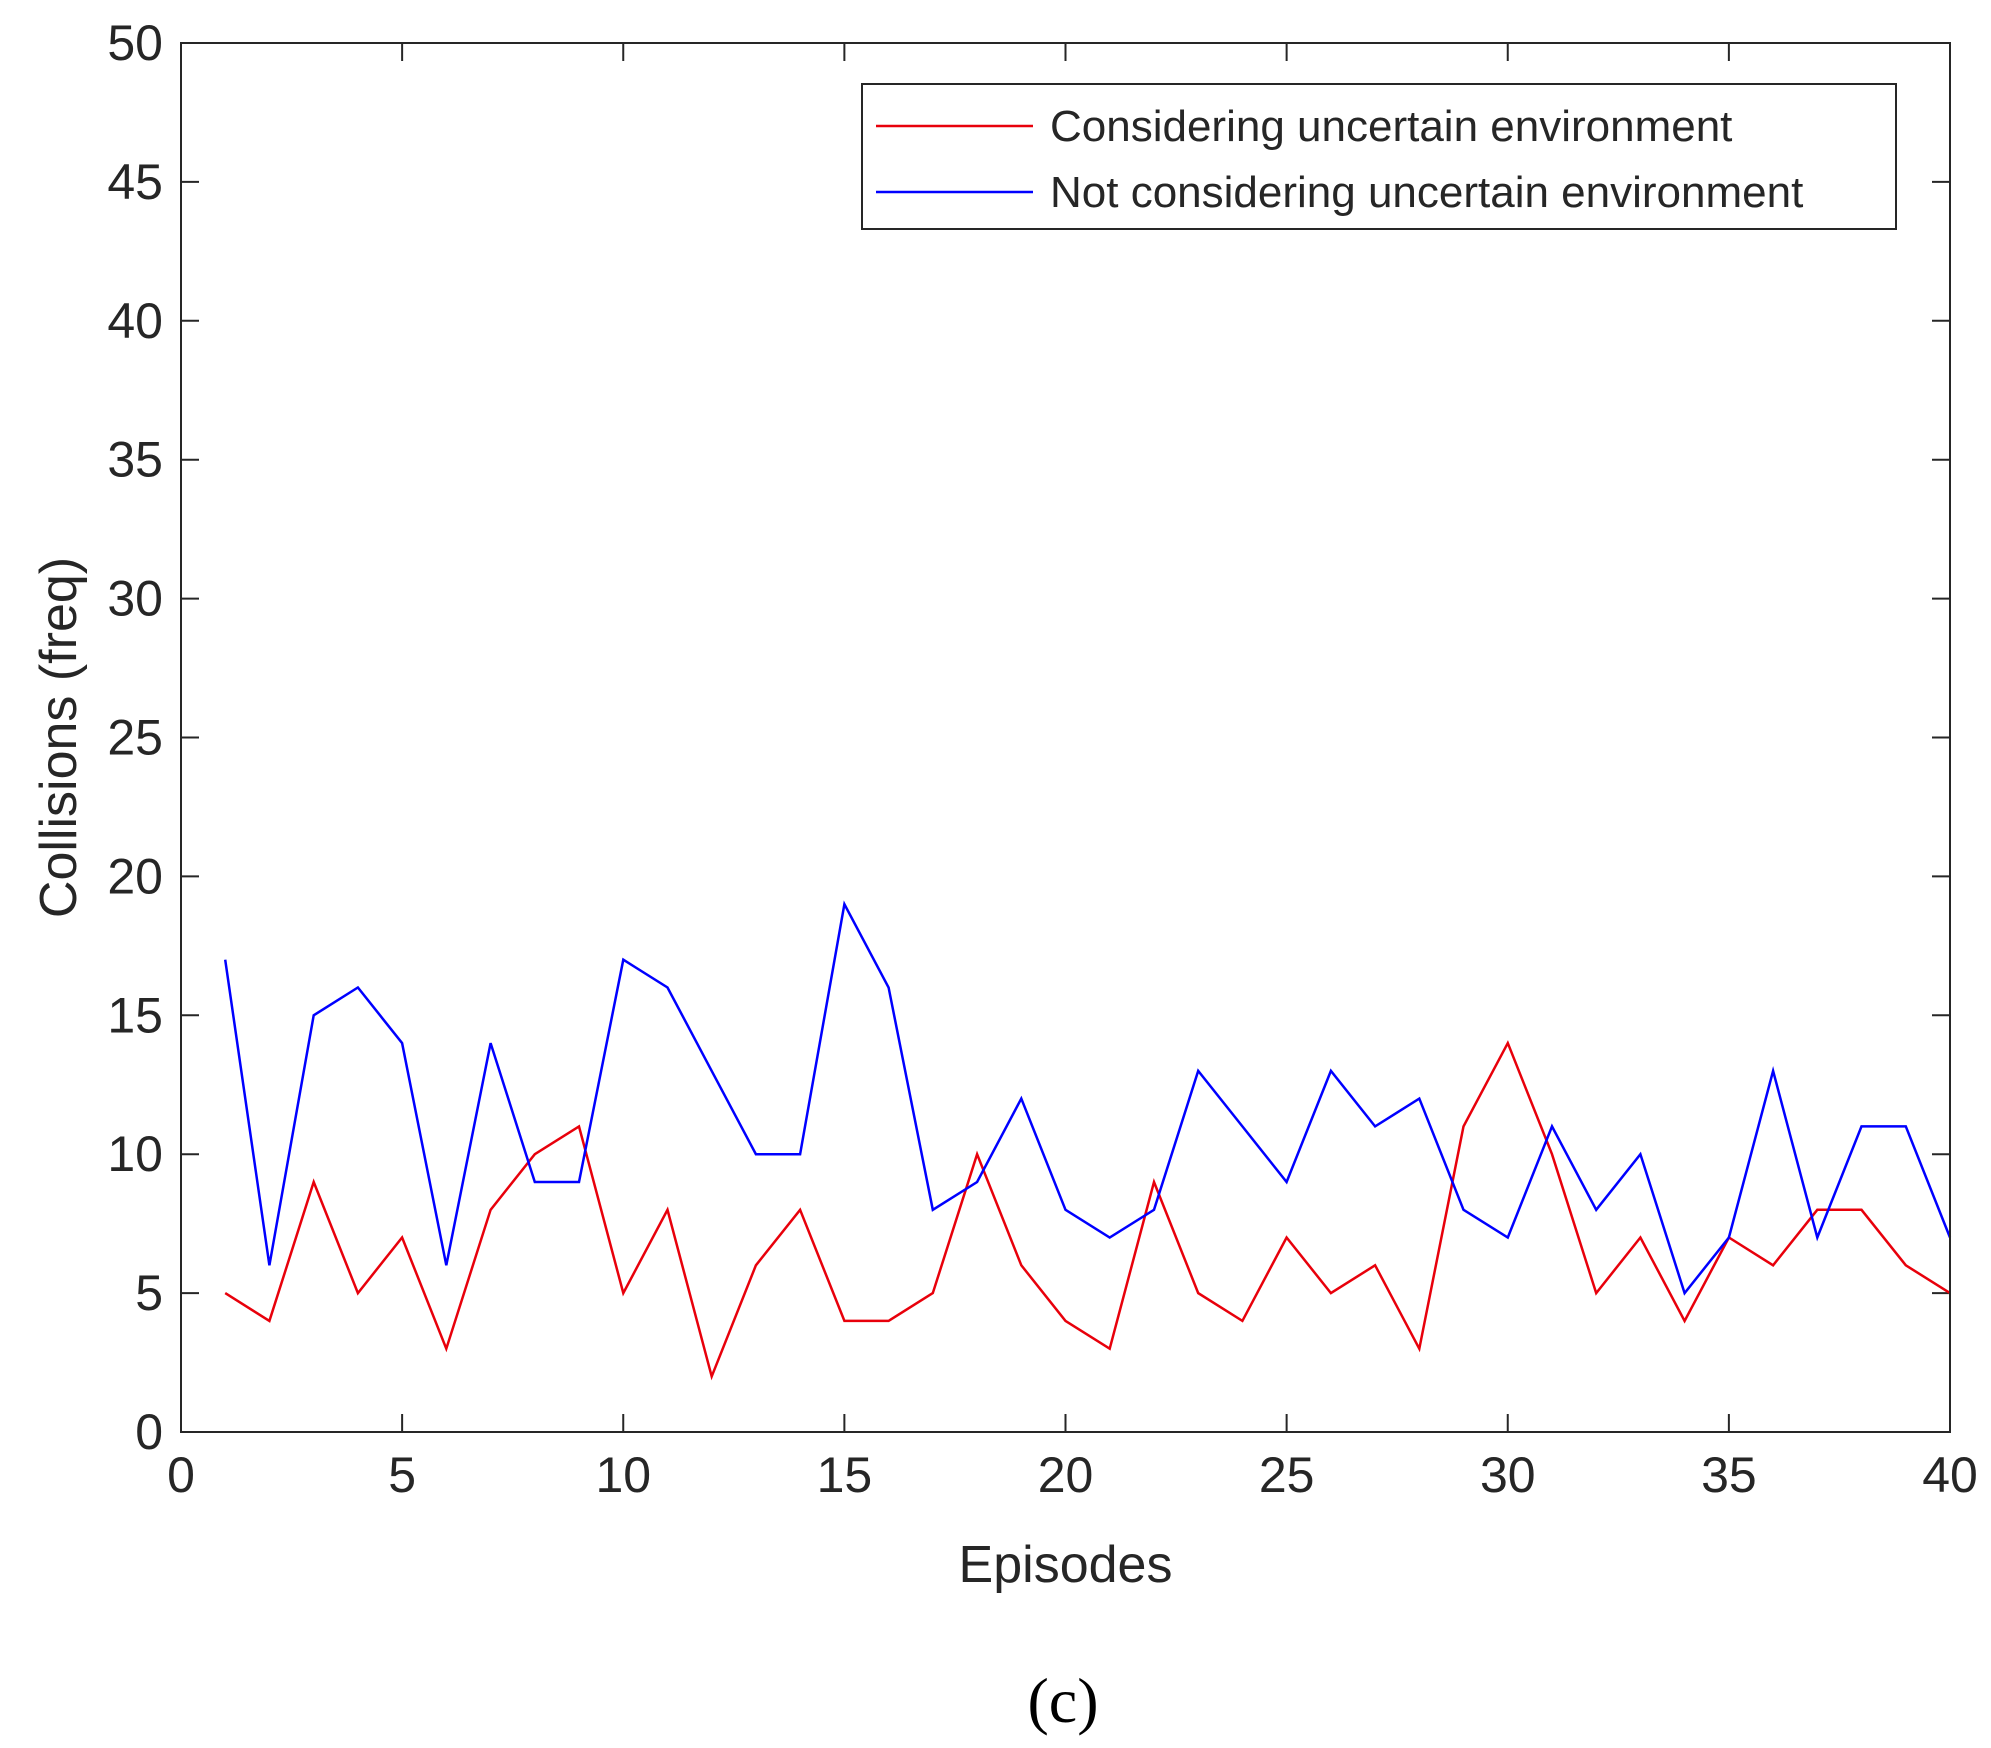 This screenshot has width=1991, height=1748. What do you see at coordinates (149, 1432) in the screenshot?
I see `y-tick-label: 0` at bounding box center [149, 1432].